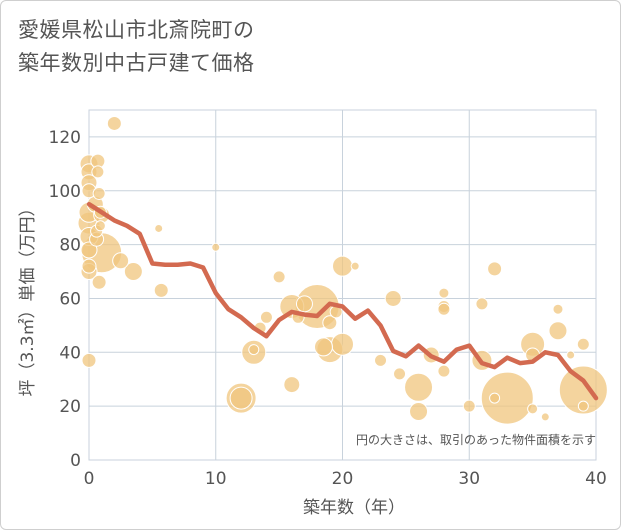 The width and height of the screenshot is (621, 530). I want to click on y-tick-label: 100, so click(65, 192).